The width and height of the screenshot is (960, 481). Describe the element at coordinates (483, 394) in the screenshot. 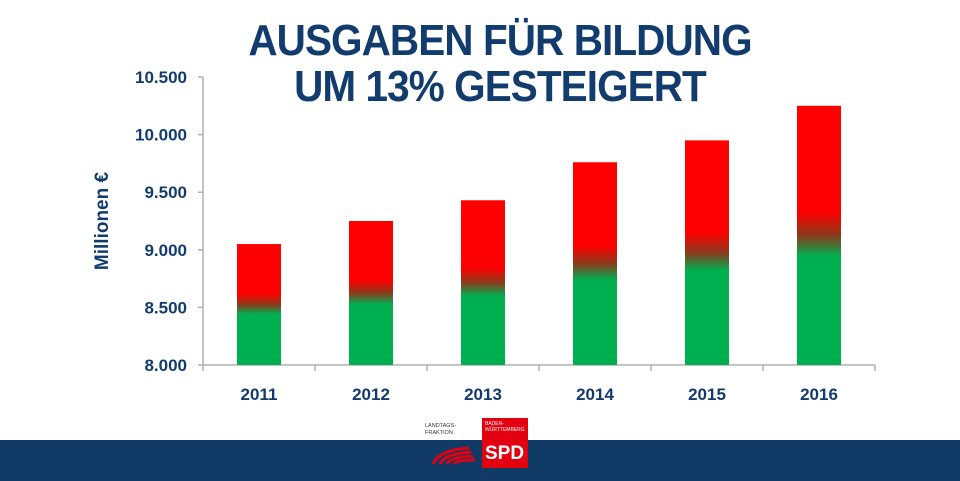

I see `x-tick-label: 2013` at that location.